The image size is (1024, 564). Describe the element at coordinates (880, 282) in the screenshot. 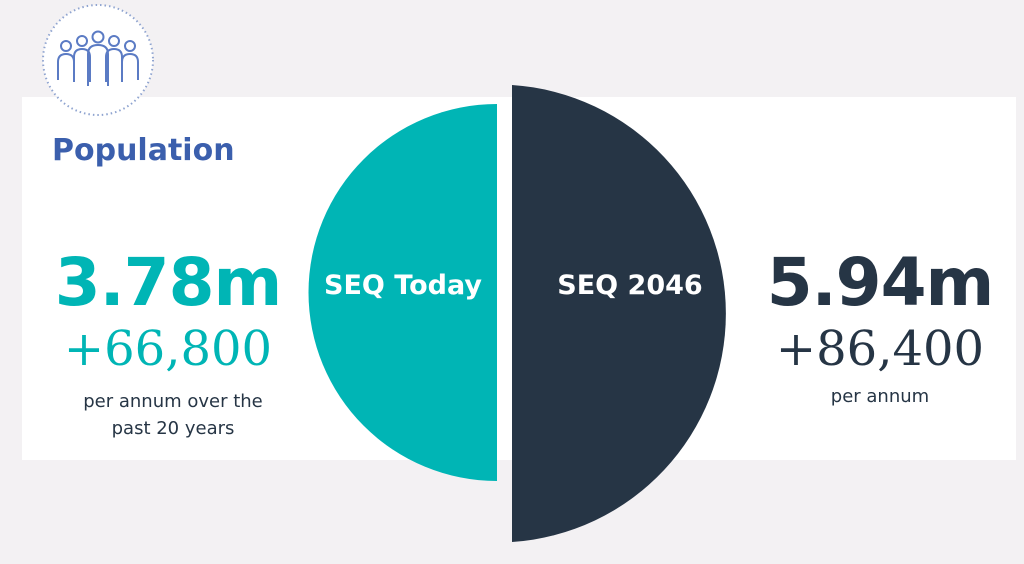

I see `future-population: 5.94m` at that location.